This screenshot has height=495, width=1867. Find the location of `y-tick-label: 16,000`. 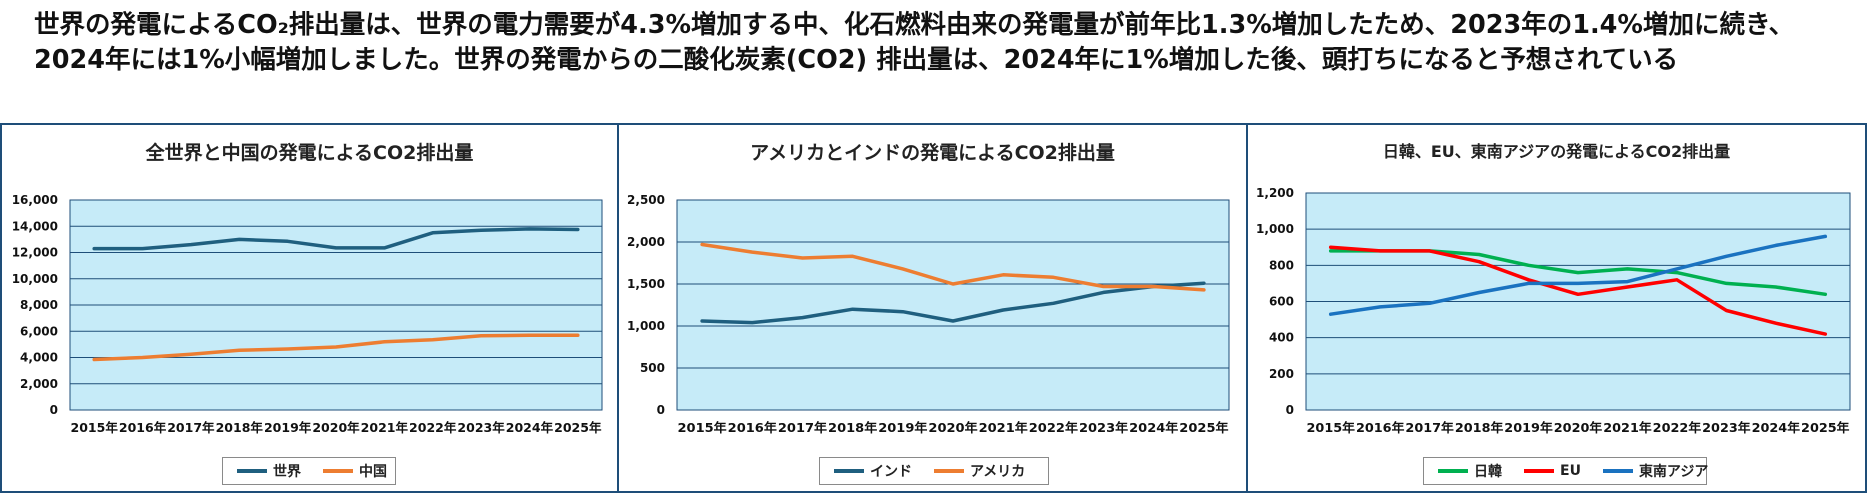

y-tick-label: 16,000 is located at coordinates (35, 200).